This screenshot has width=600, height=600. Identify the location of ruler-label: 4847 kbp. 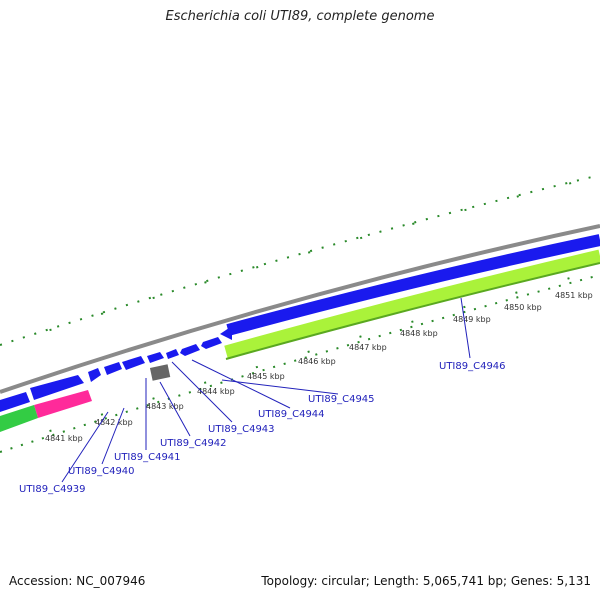
(368, 347).